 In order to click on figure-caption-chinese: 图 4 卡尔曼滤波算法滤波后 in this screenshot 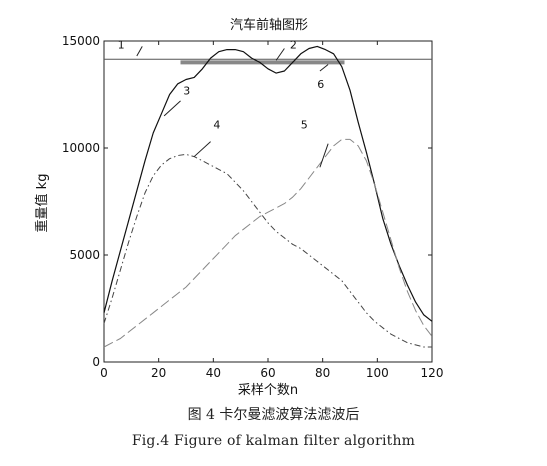, I will do `click(273, 415)`.